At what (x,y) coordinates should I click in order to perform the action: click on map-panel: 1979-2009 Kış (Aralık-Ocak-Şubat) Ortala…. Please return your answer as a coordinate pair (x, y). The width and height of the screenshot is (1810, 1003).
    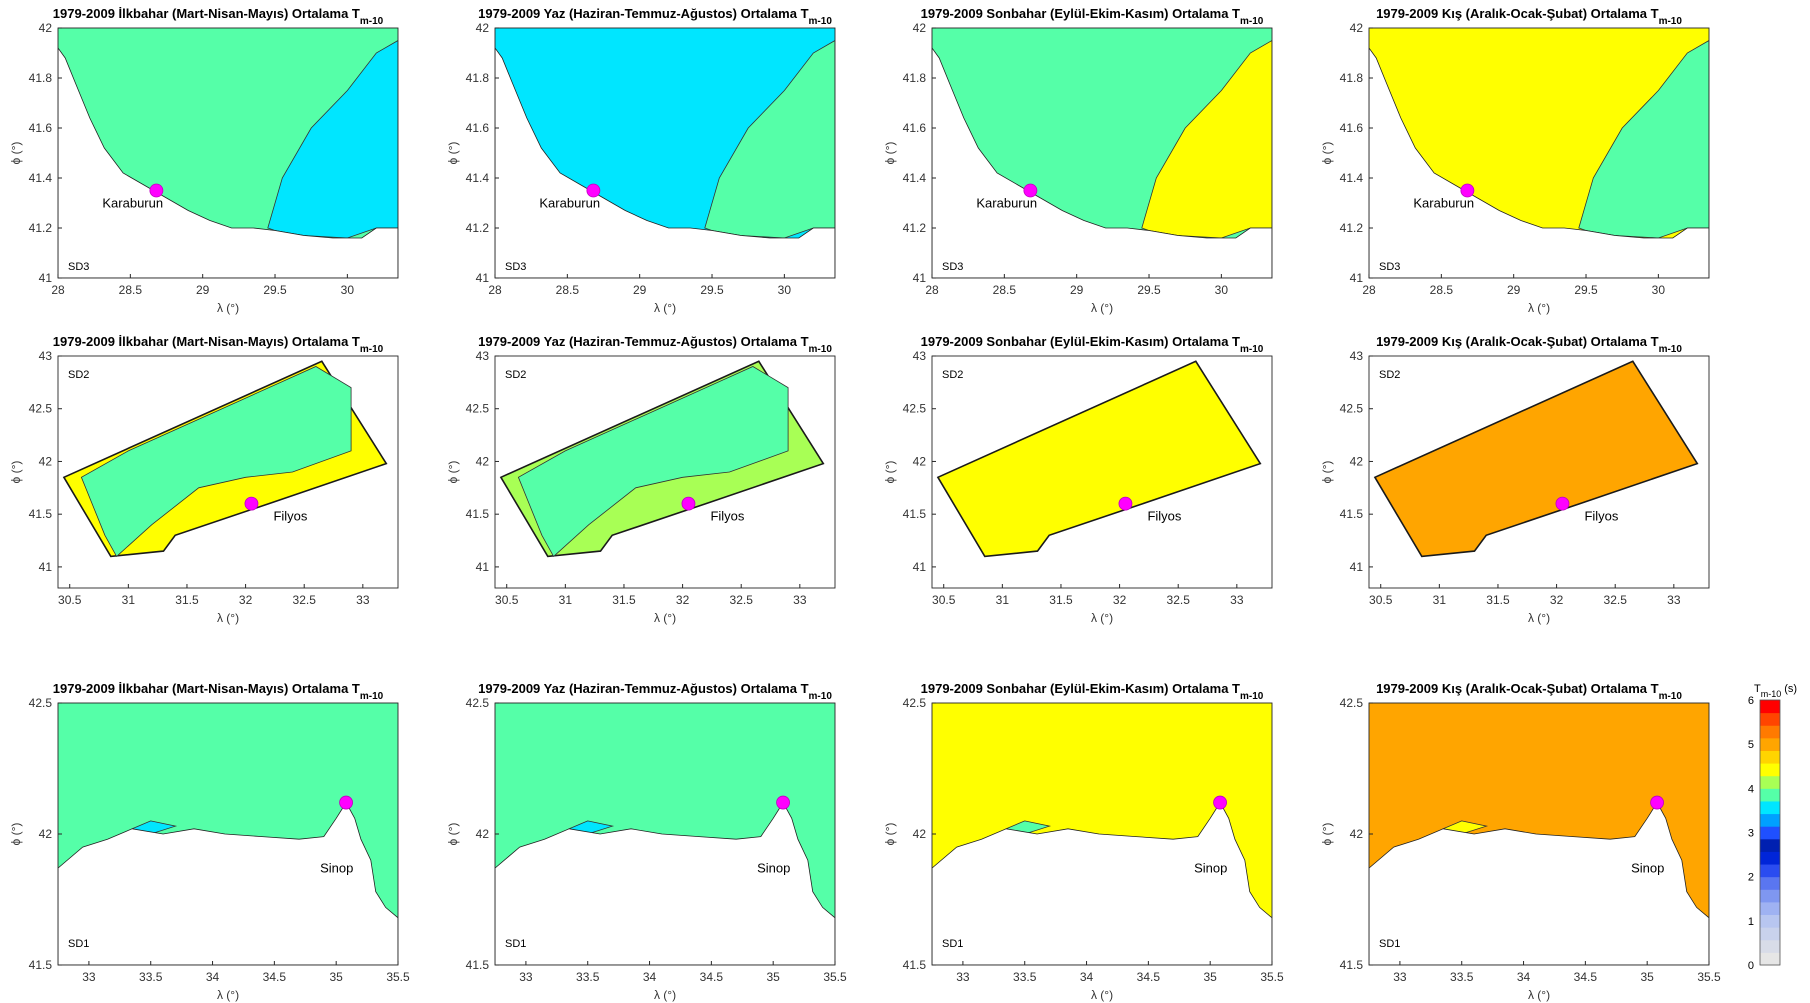
    Looking at the image, I should click on (1515, 479).